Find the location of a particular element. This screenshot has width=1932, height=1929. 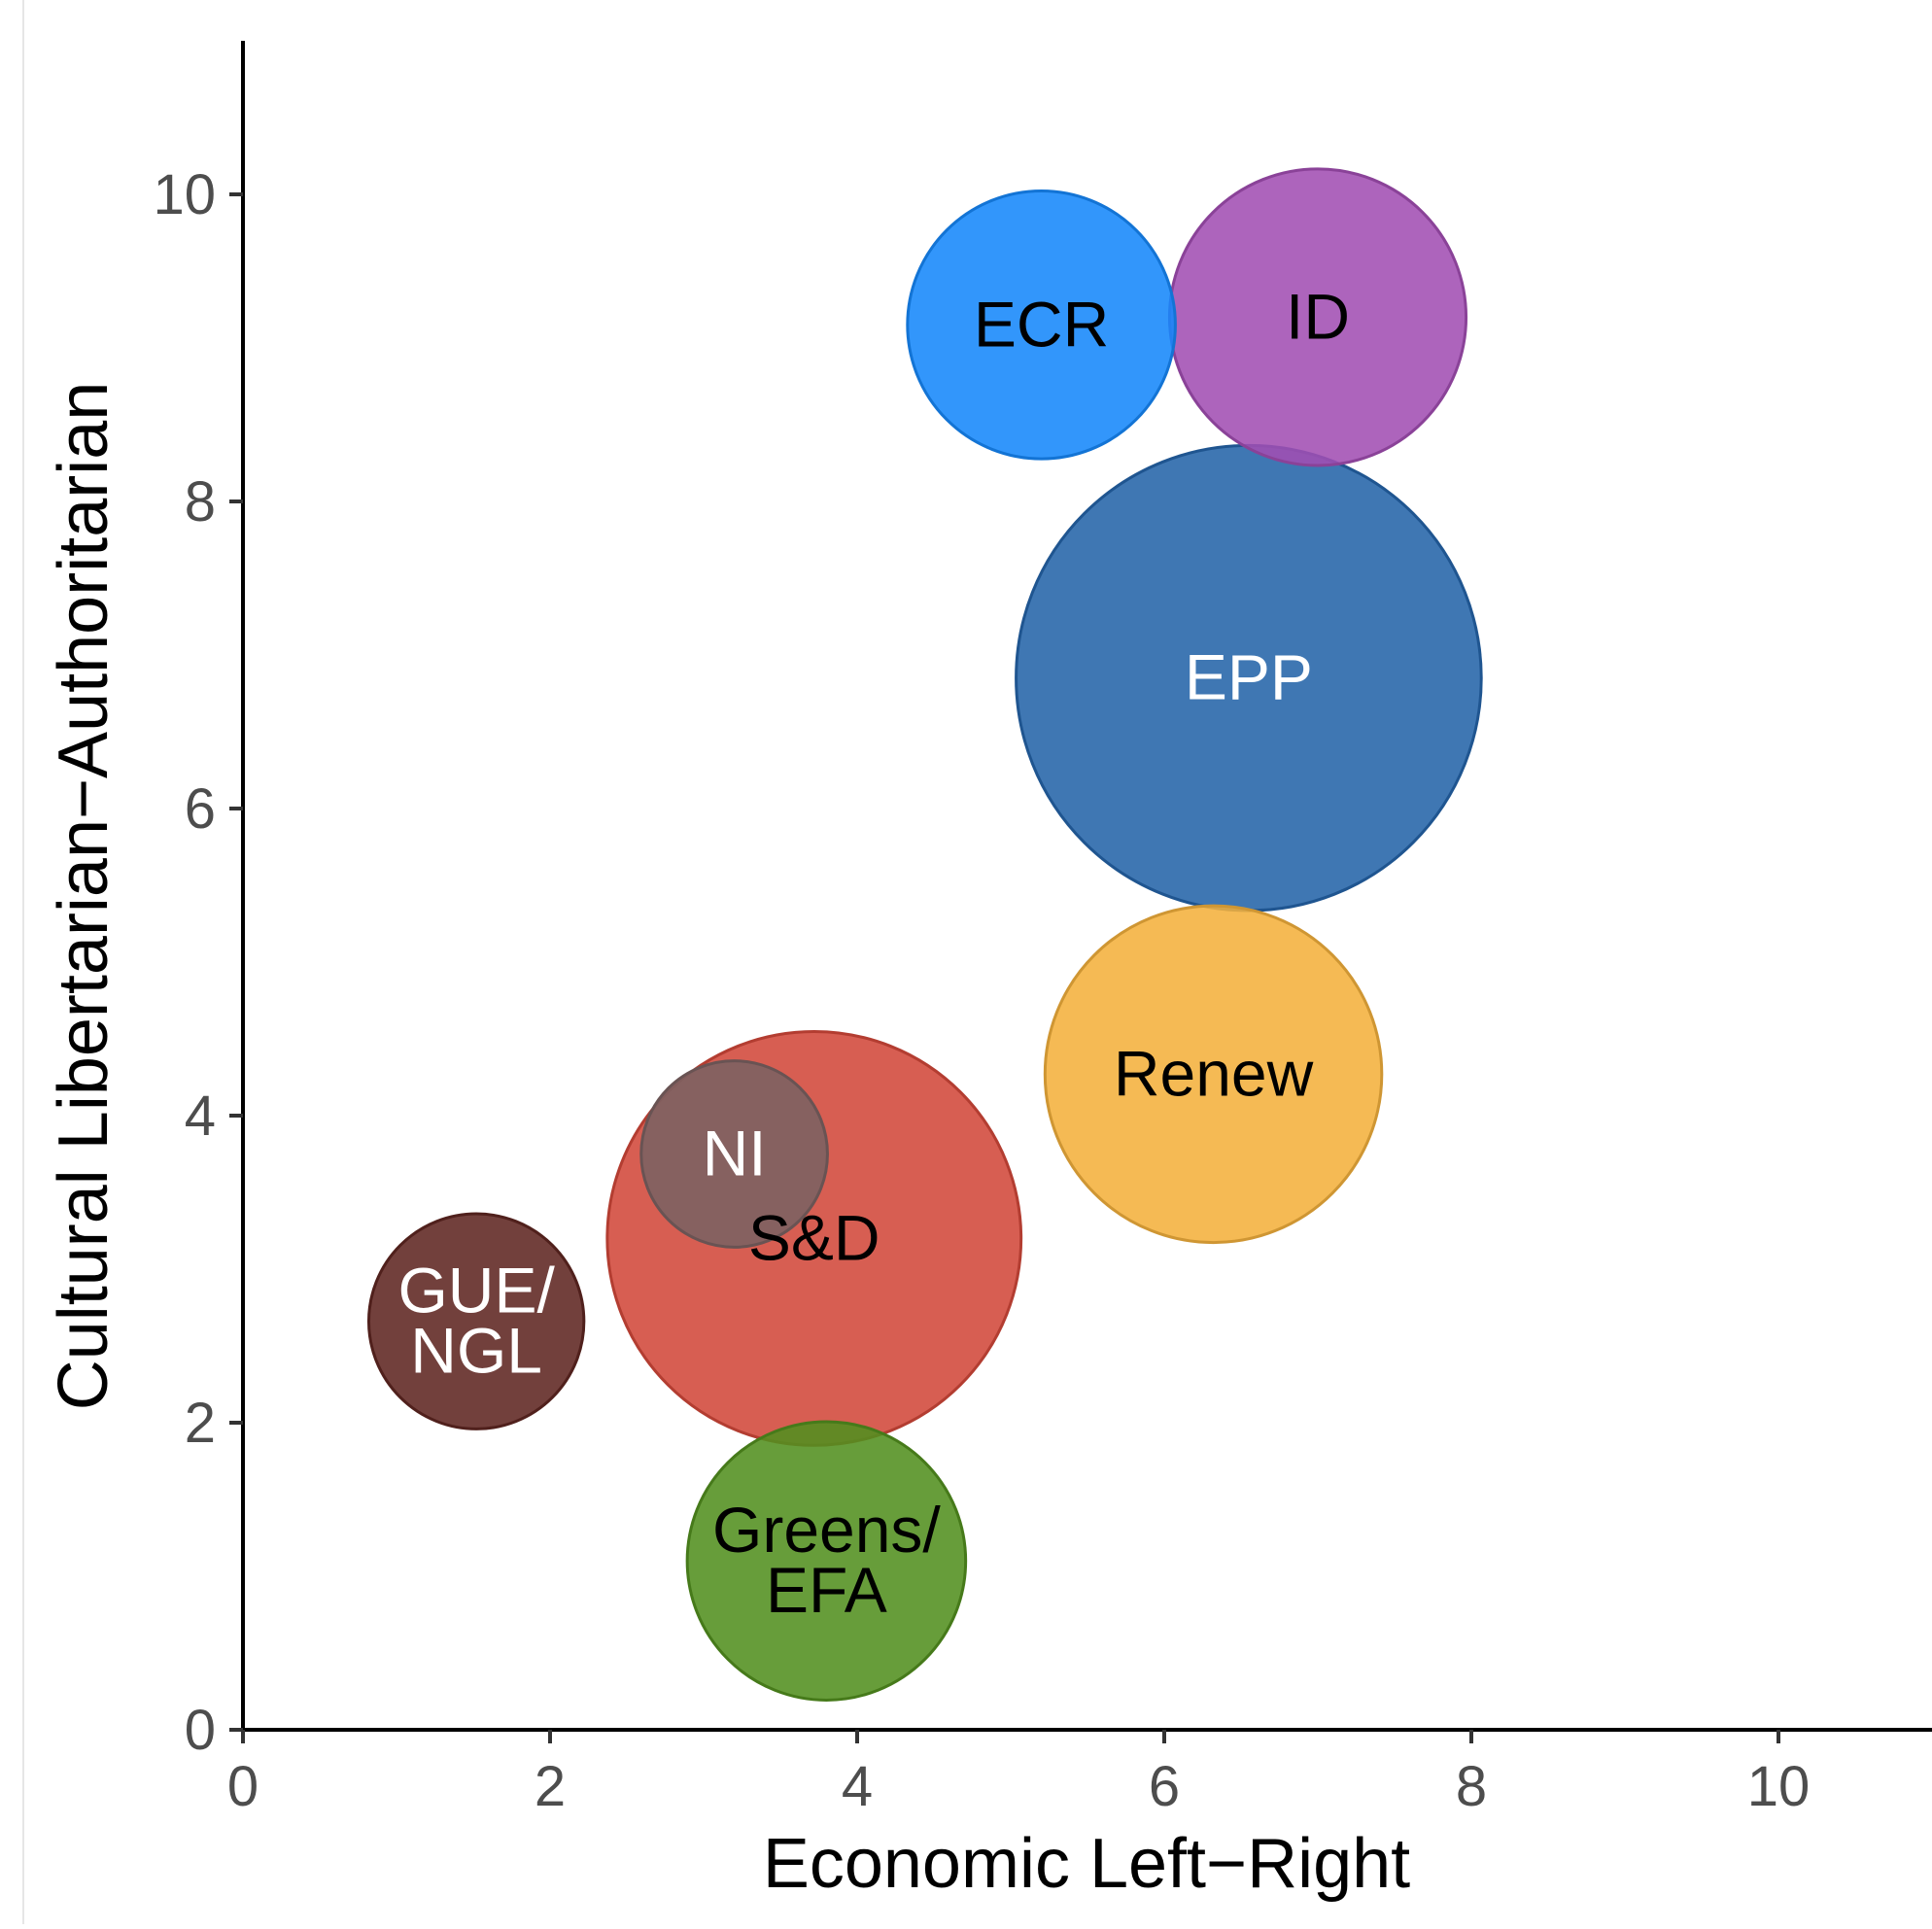

bubble-renew is located at coordinates (1213, 1074).